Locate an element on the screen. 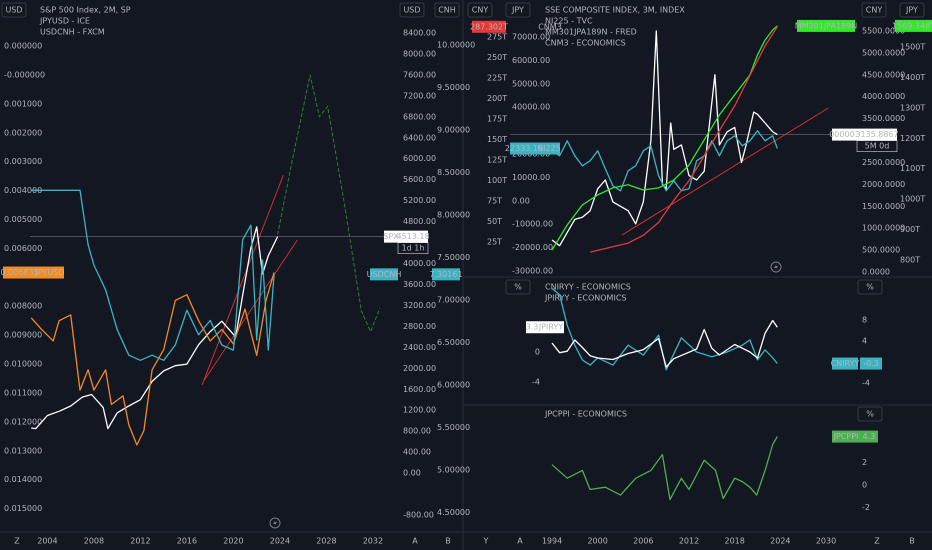 The width and height of the screenshot is (932, 550). y-tick-label: 1500.0000 is located at coordinates (883, 206).